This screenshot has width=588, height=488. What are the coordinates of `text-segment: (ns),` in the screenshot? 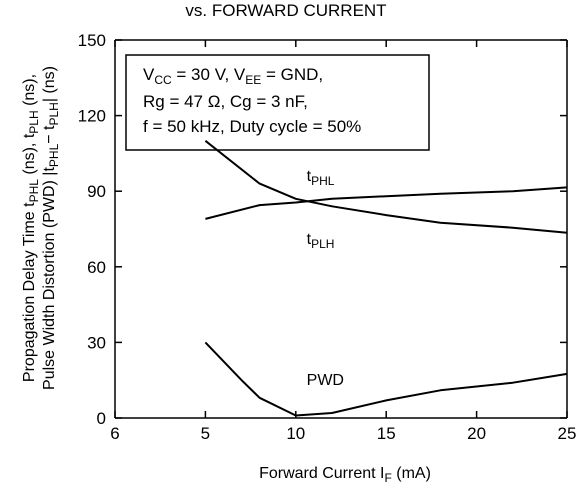 It's located at (29, 92).